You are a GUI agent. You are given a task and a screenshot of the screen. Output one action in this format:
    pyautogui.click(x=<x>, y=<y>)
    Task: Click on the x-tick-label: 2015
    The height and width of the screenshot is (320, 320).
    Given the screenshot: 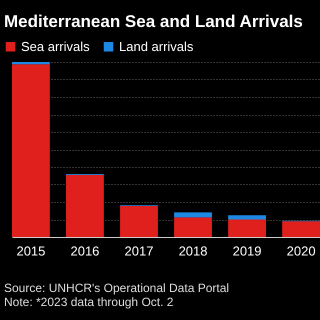 What is the action you would take?
    pyautogui.click(x=31, y=251)
    